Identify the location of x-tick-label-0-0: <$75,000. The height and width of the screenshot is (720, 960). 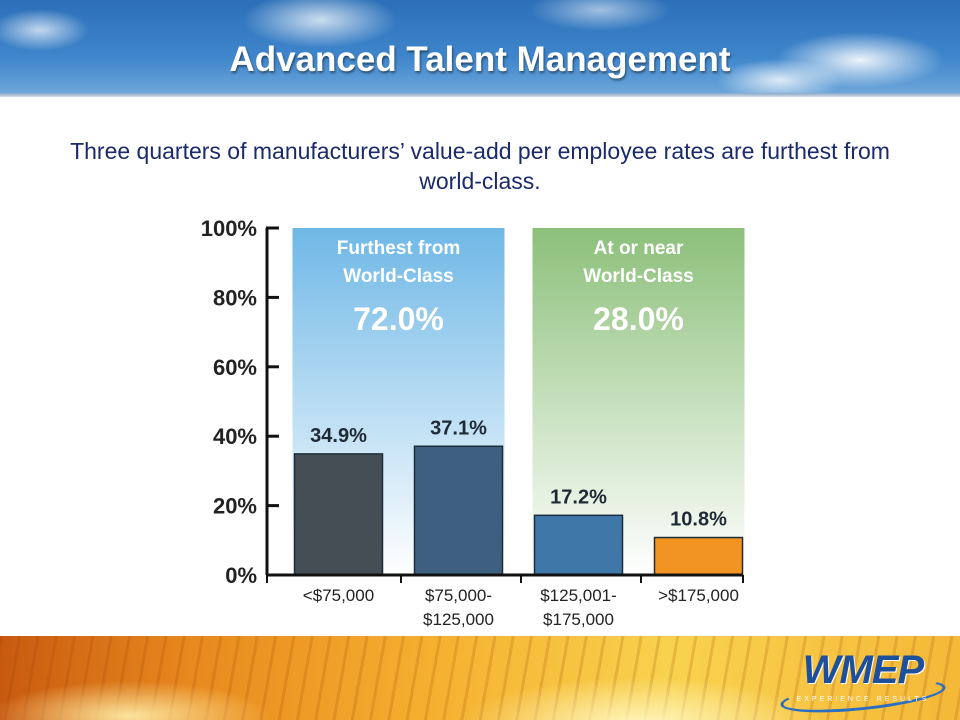
(338, 595).